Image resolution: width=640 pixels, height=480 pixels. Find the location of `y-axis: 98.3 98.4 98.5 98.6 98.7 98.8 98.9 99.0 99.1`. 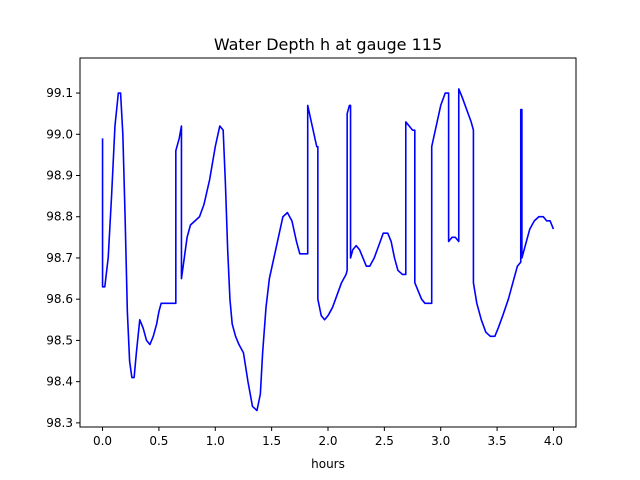

y-axis: 98.3 98.4 98.5 98.6 98.7 98.8 98.9 99.0 99.1 is located at coordinates (63, 258).